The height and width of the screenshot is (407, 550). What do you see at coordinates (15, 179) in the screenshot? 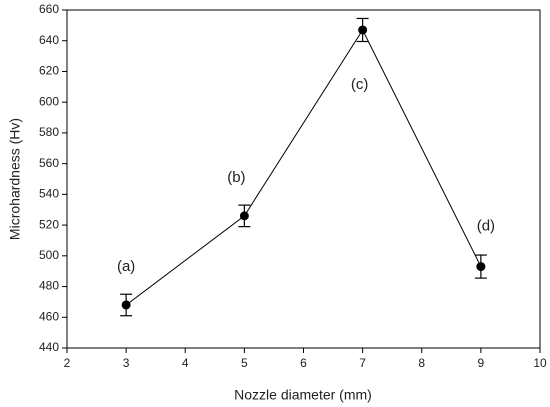
I see `y-axis-title: Microhardness (Hv)` at bounding box center [15, 179].